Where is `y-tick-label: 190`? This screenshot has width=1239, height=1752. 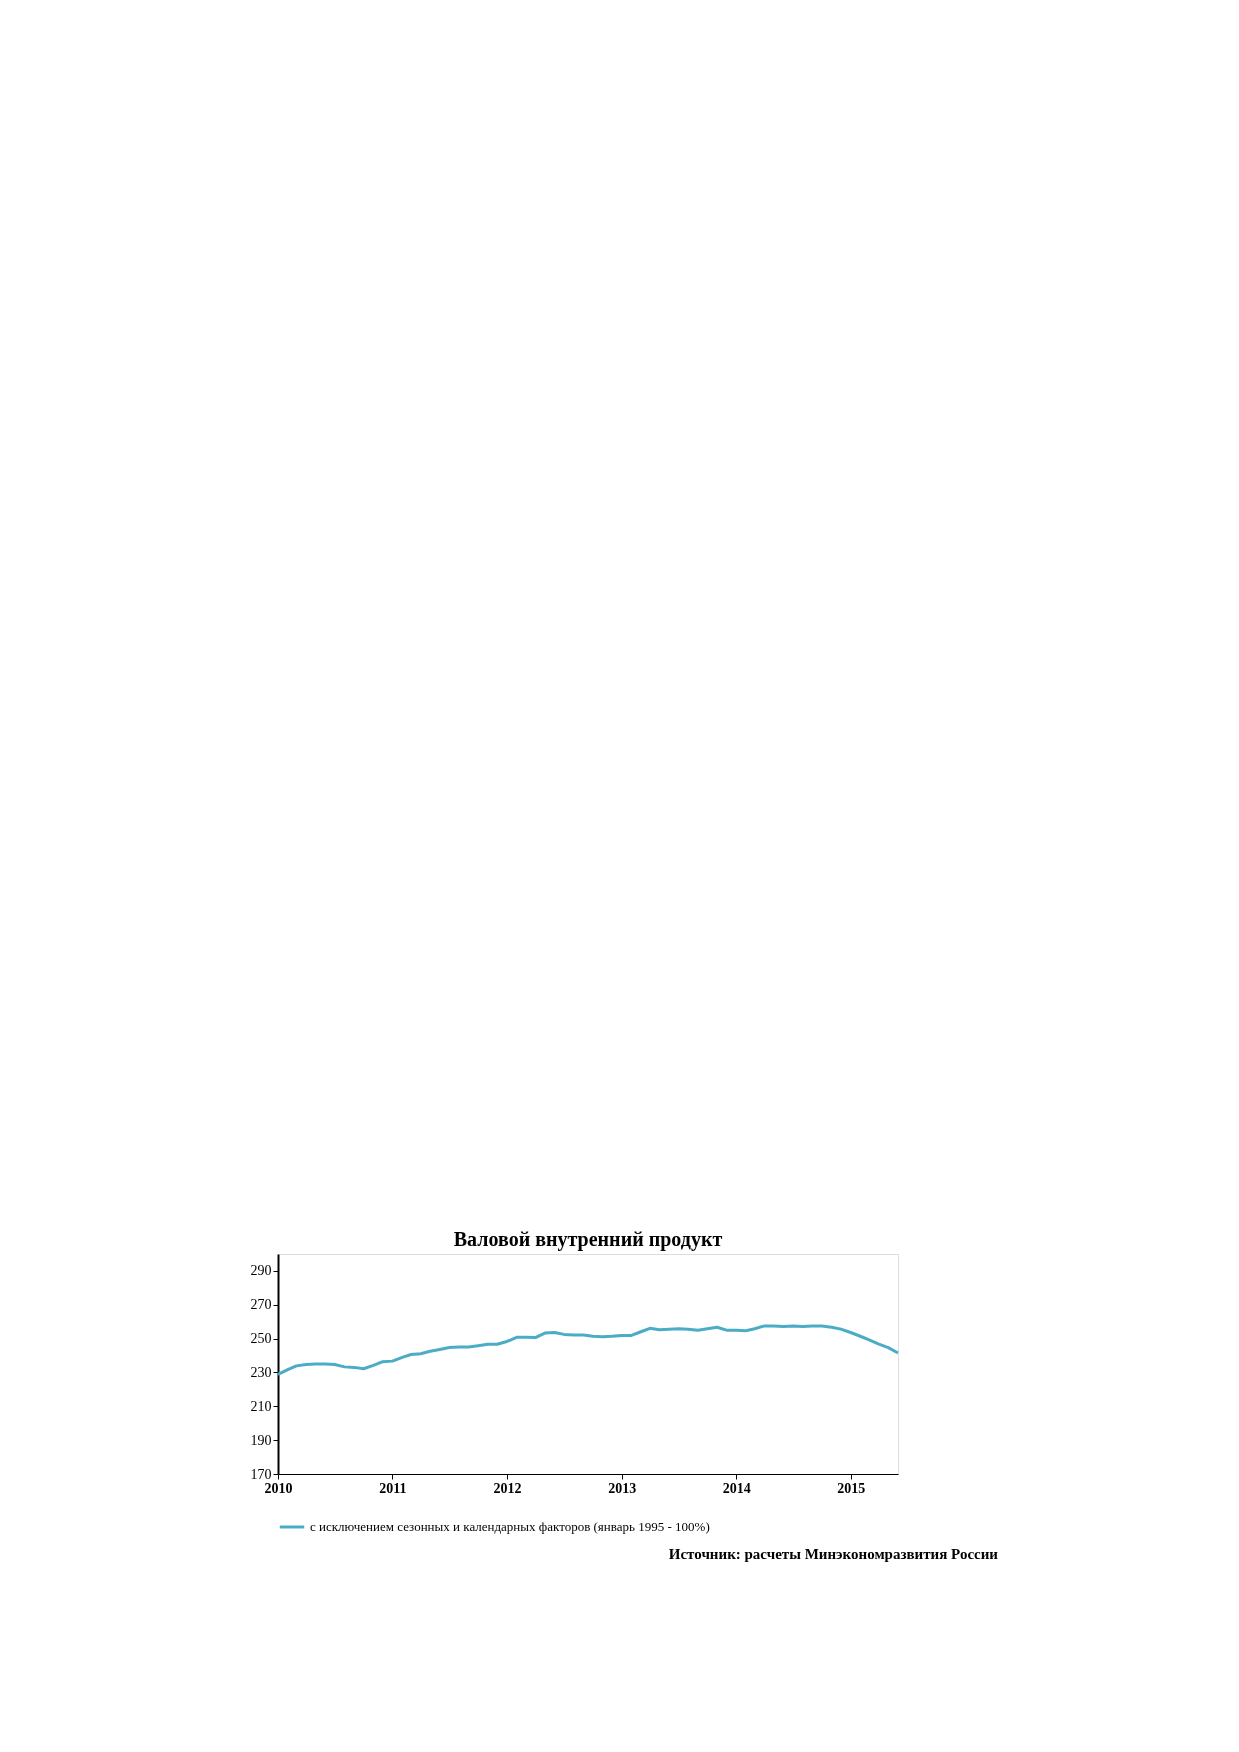
y-tick-label: 190 is located at coordinates (261, 1440).